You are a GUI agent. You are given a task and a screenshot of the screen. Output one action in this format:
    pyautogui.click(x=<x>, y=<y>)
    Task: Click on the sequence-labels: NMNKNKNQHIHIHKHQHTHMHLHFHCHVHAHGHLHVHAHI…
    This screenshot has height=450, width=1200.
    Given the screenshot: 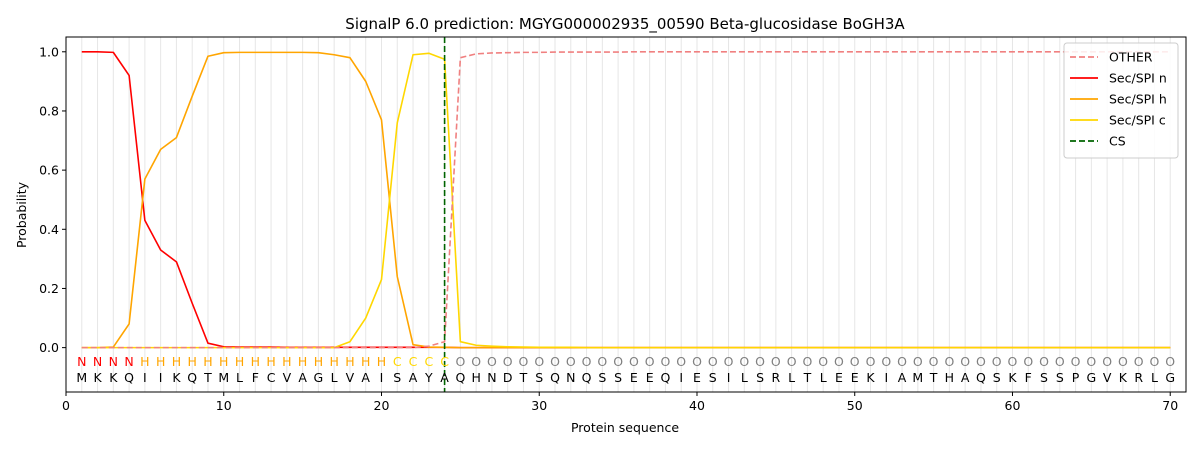 What is the action you would take?
    pyautogui.click(x=625, y=369)
    